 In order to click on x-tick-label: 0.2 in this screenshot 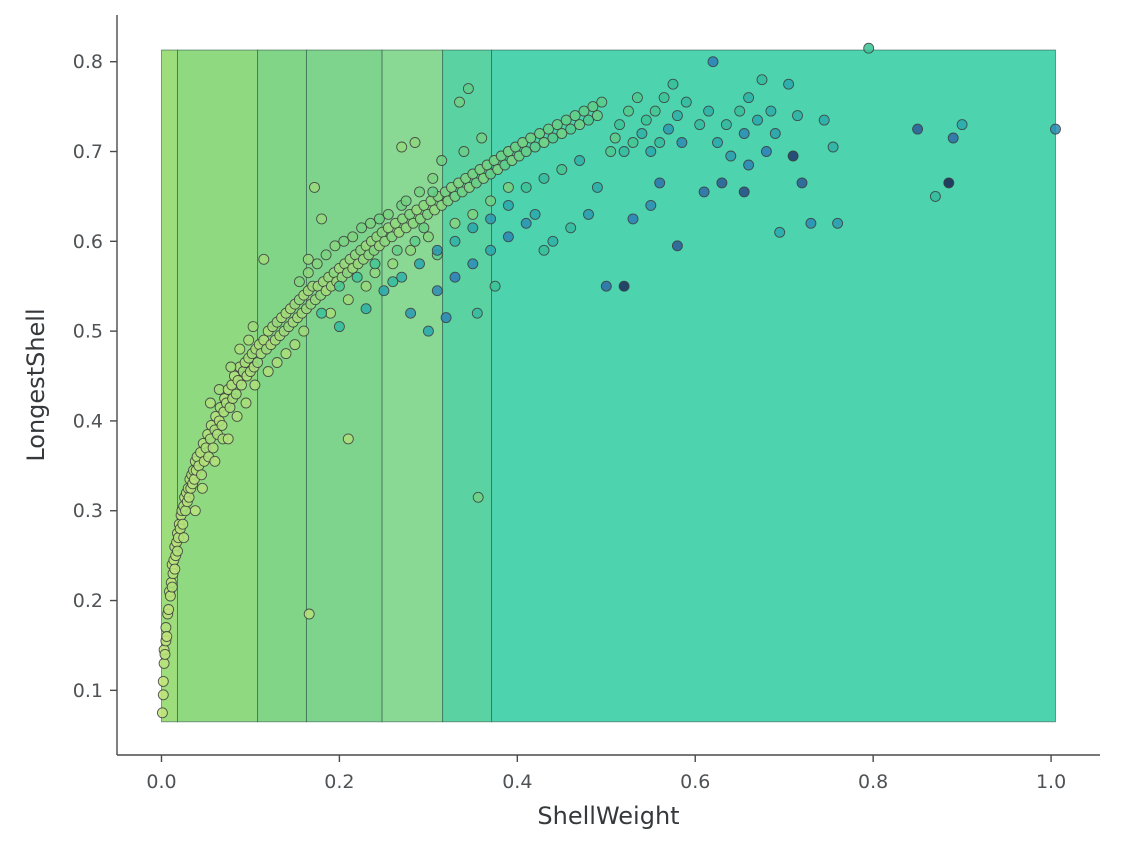, I will do `click(339, 782)`.